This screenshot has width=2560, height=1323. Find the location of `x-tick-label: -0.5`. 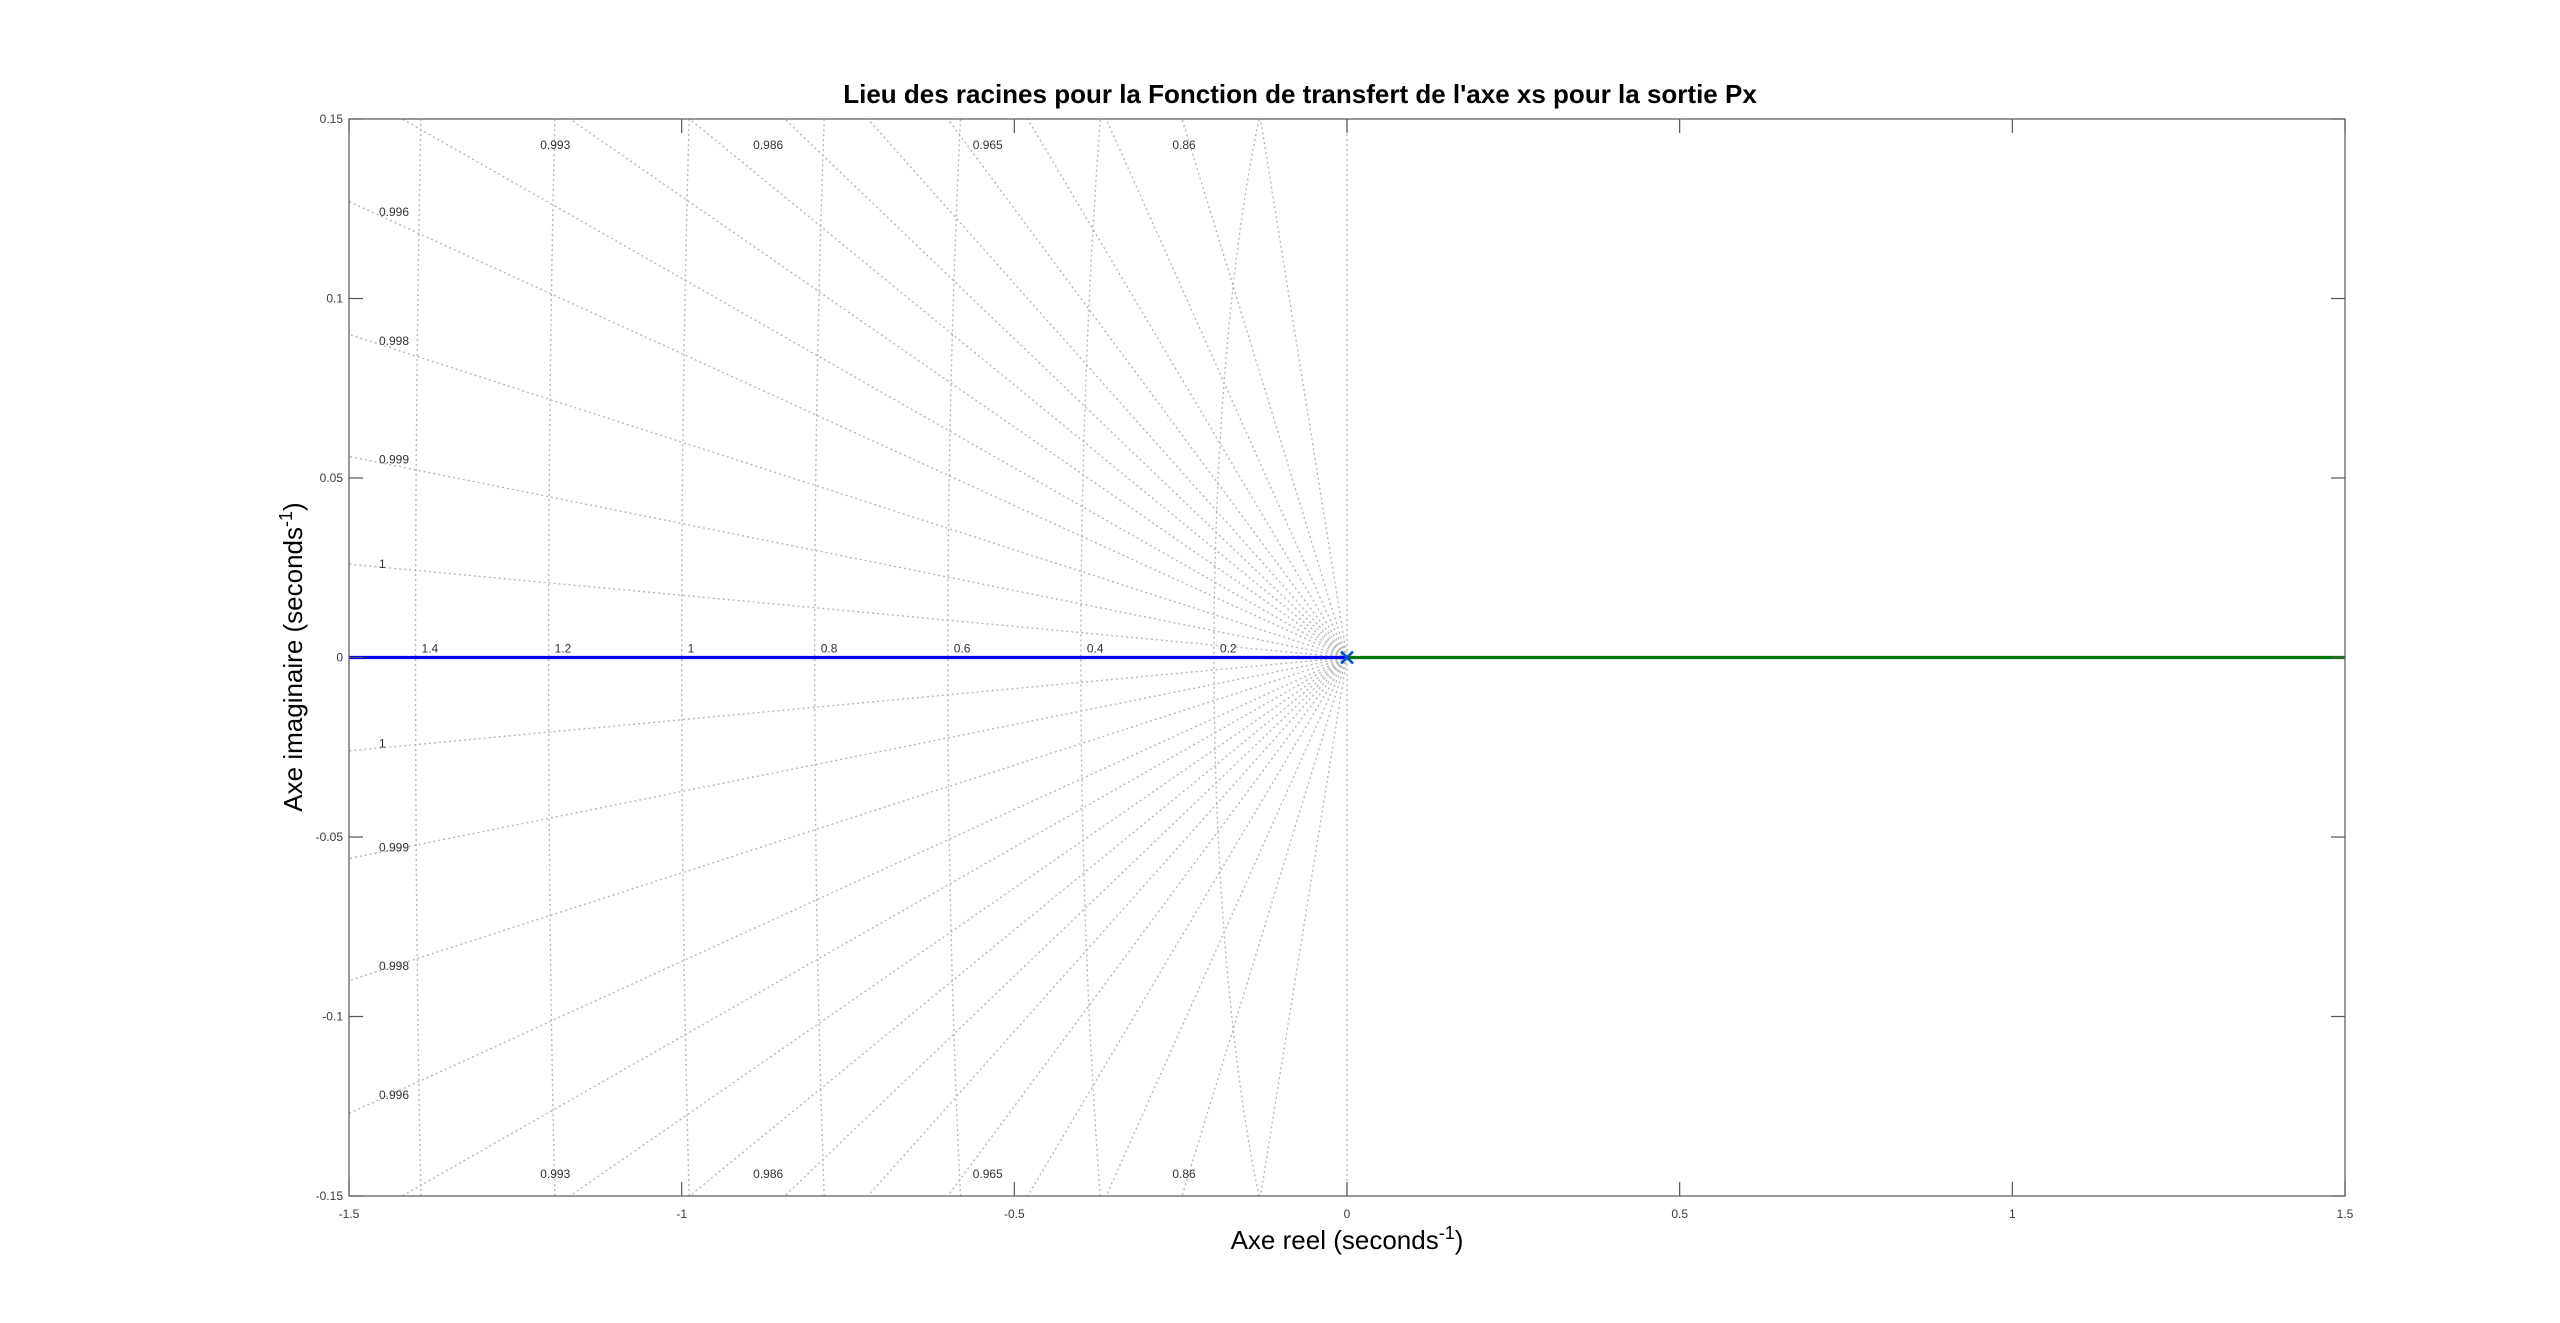

x-tick-label: -0.5 is located at coordinates (1014, 1214).